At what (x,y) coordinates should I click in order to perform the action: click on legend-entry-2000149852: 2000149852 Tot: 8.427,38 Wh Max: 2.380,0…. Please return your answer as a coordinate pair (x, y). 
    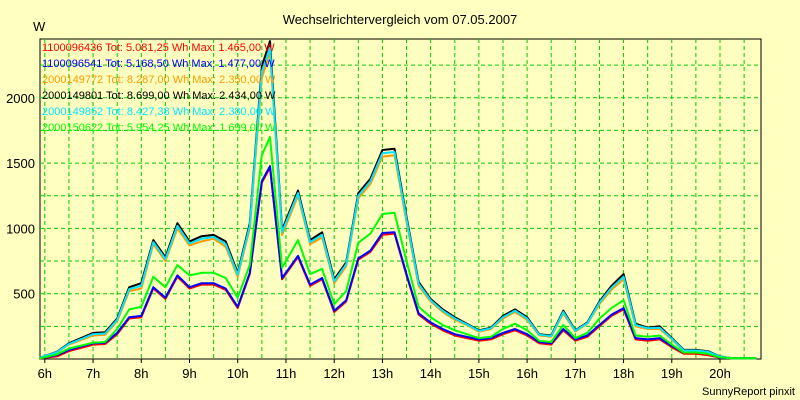
    Looking at the image, I should click on (159, 112).